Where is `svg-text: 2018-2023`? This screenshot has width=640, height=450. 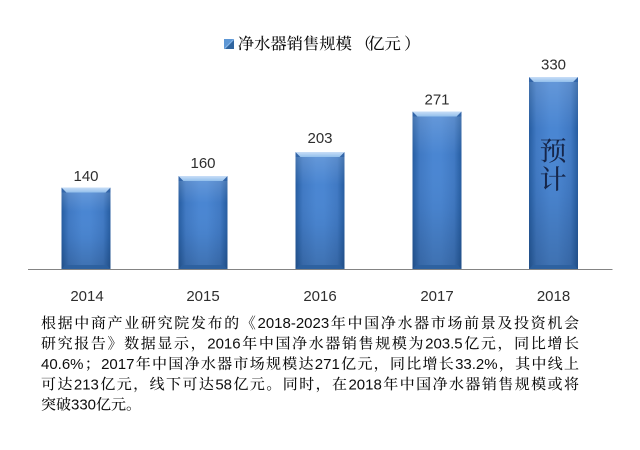
svg-text: 2018-2023 is located at coordinates (293, 323).